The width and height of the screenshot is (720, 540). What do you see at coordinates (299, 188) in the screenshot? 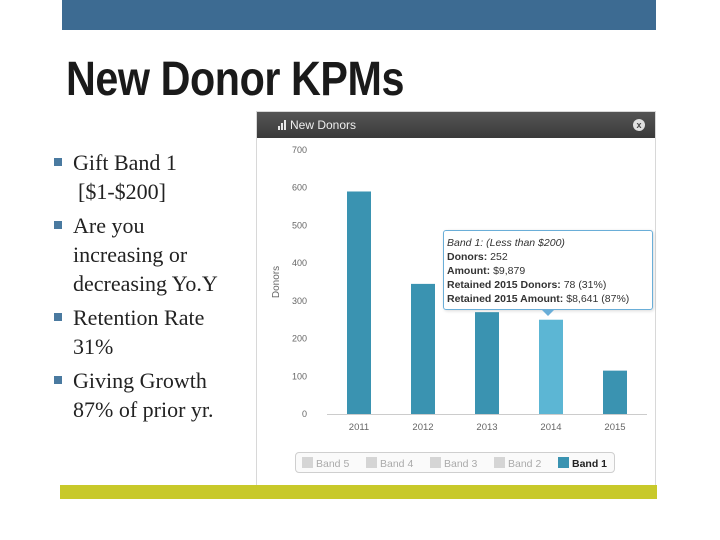
I see `y-tick-label: 600` at bounding box center [299, 188].